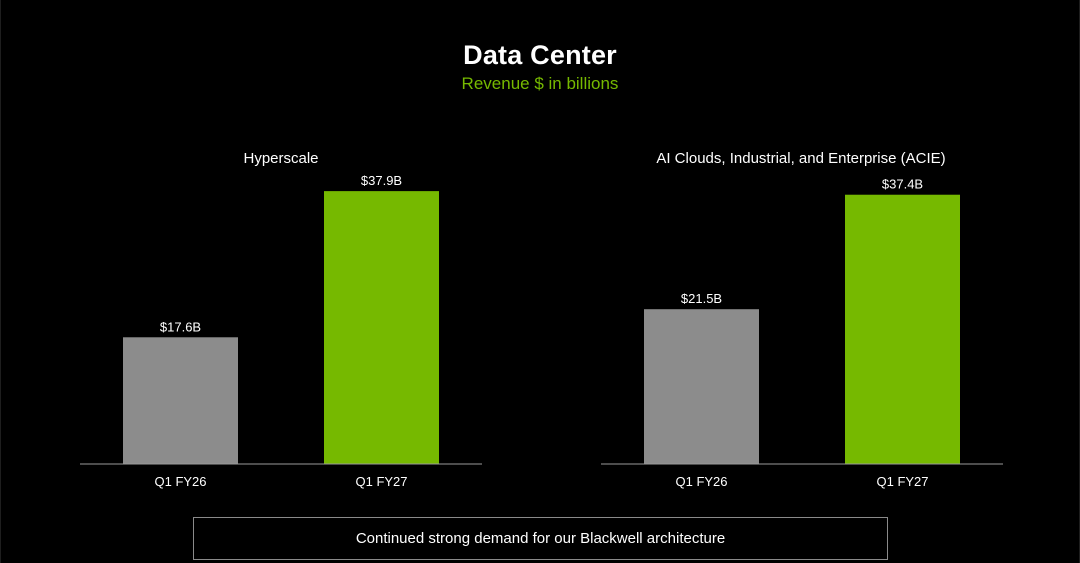  Describe the element at coordinates (180, 326) in the screenshot. I see `data-label: $17.6B` at that location.